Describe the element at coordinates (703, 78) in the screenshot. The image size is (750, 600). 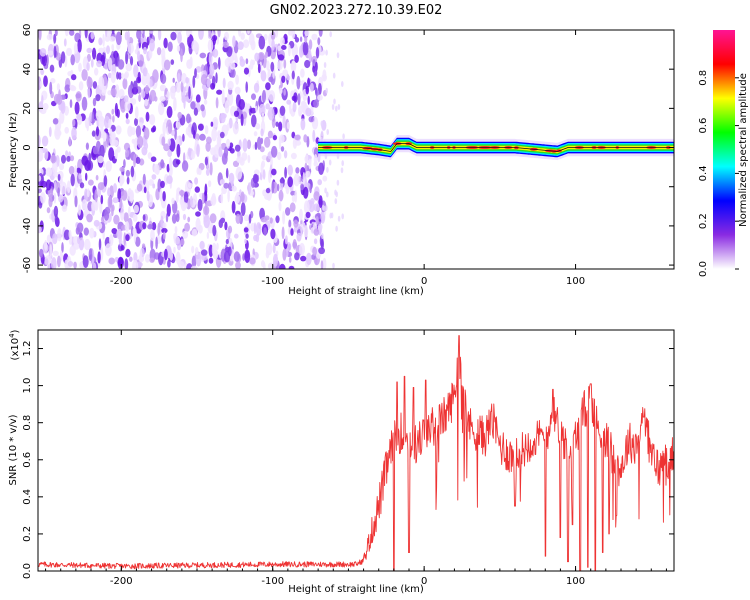
I see `colorbar-tick-label: 0.8` at that location.